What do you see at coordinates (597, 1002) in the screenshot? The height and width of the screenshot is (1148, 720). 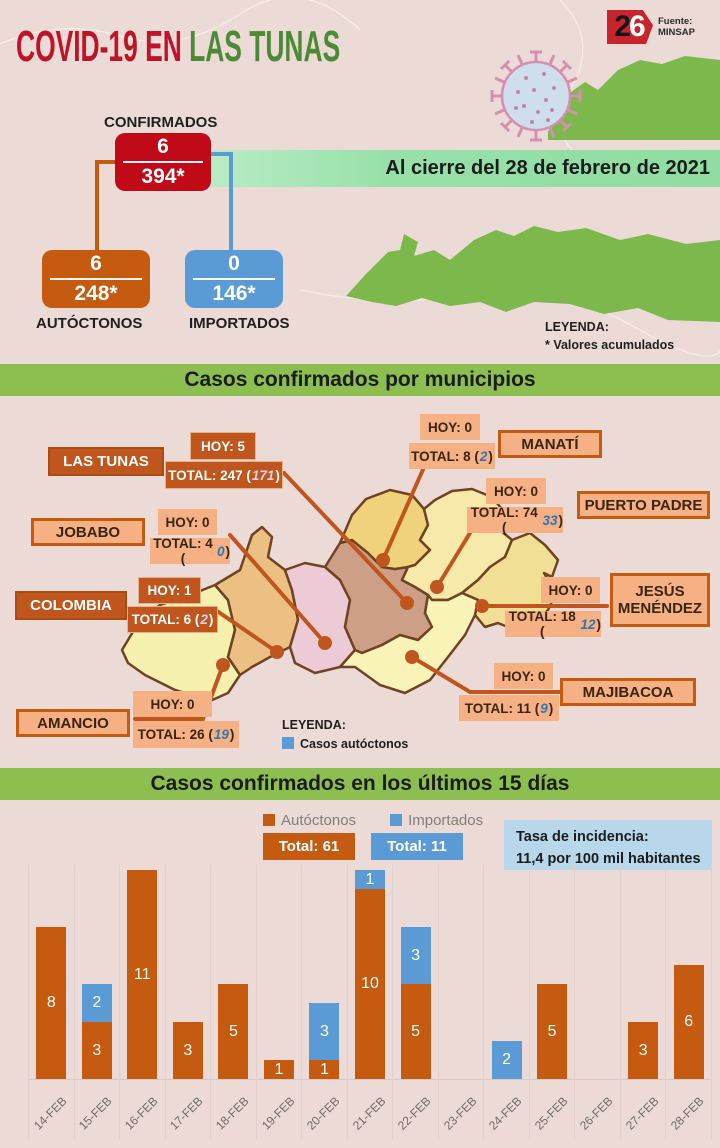 I see `chart-column: 26-FEB` at bounding box center [597, 1002].